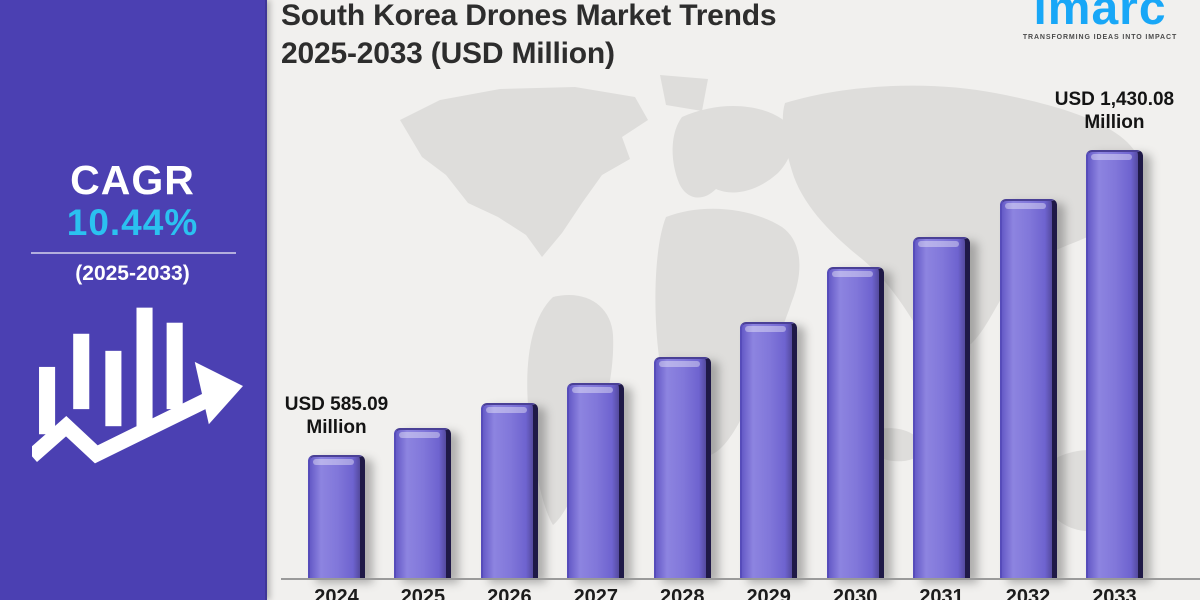  I want to click on bar-cell-2024: 2024 USD 585.09 Million, so click(337, 300).